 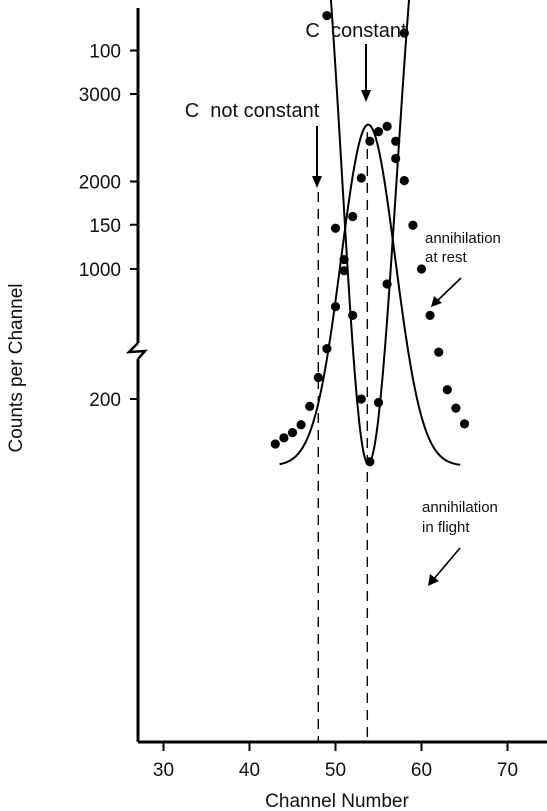 What do you see at coordinates (366, 96) in the screenshot?
I see `c-constant-arrow-head` at bounding box center [366, 96].